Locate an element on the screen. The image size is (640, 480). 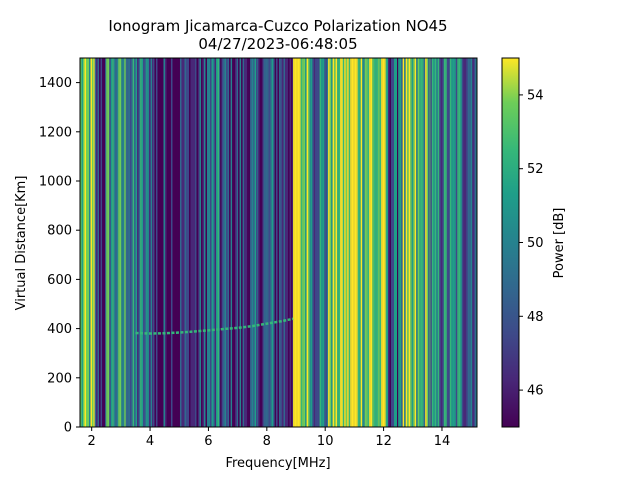
colorbar-tick-label: 52 is located at coordinates (535, 169).